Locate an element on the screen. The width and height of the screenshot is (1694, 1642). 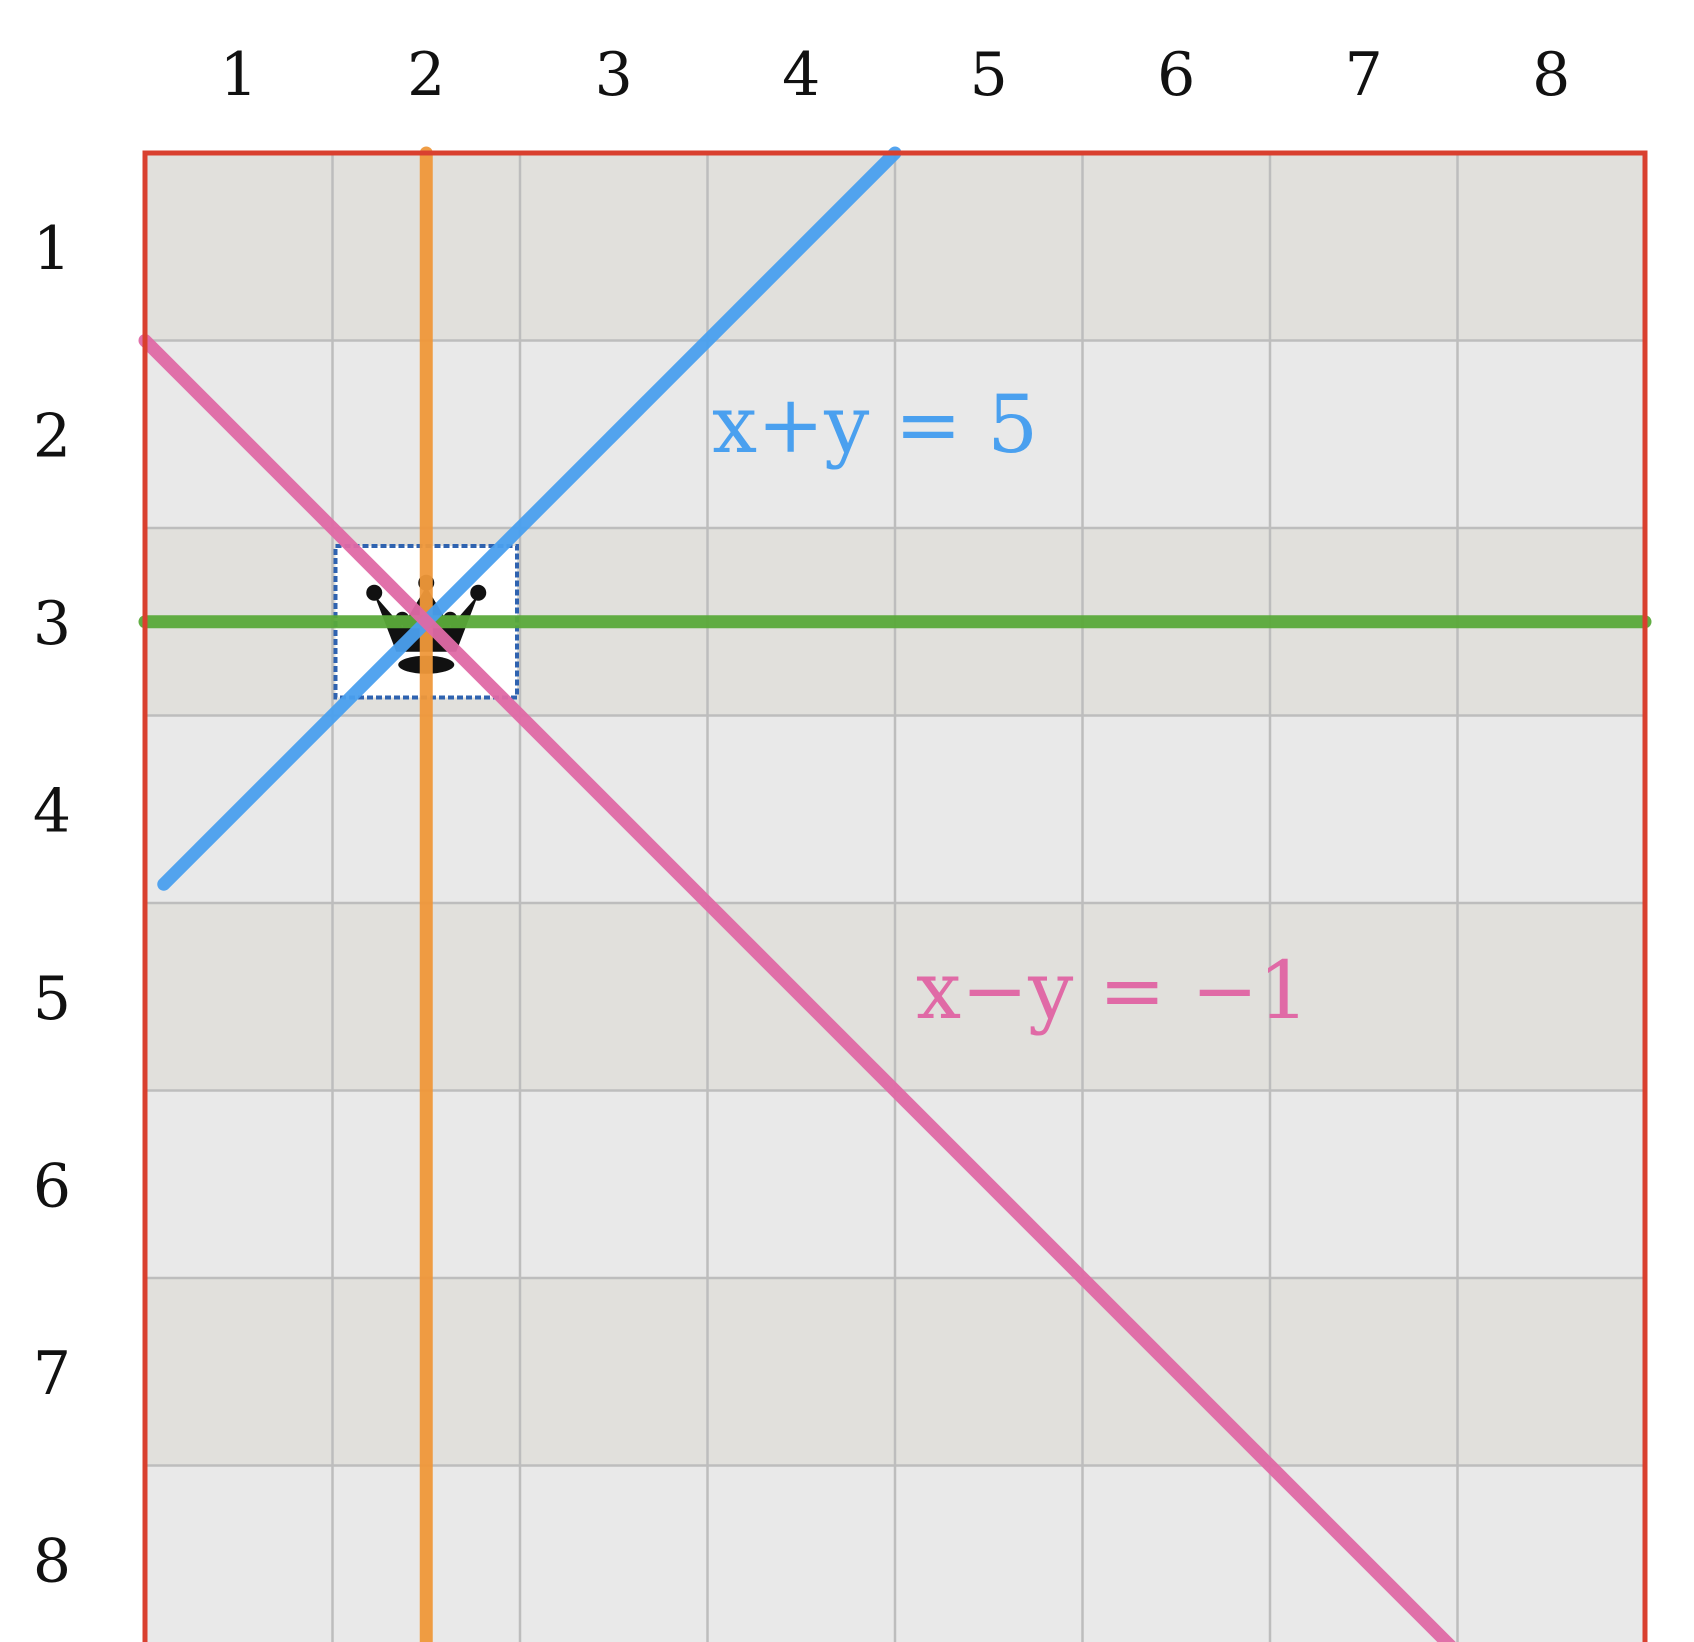
row-label: 7 is located at coordinates (52, 1374).